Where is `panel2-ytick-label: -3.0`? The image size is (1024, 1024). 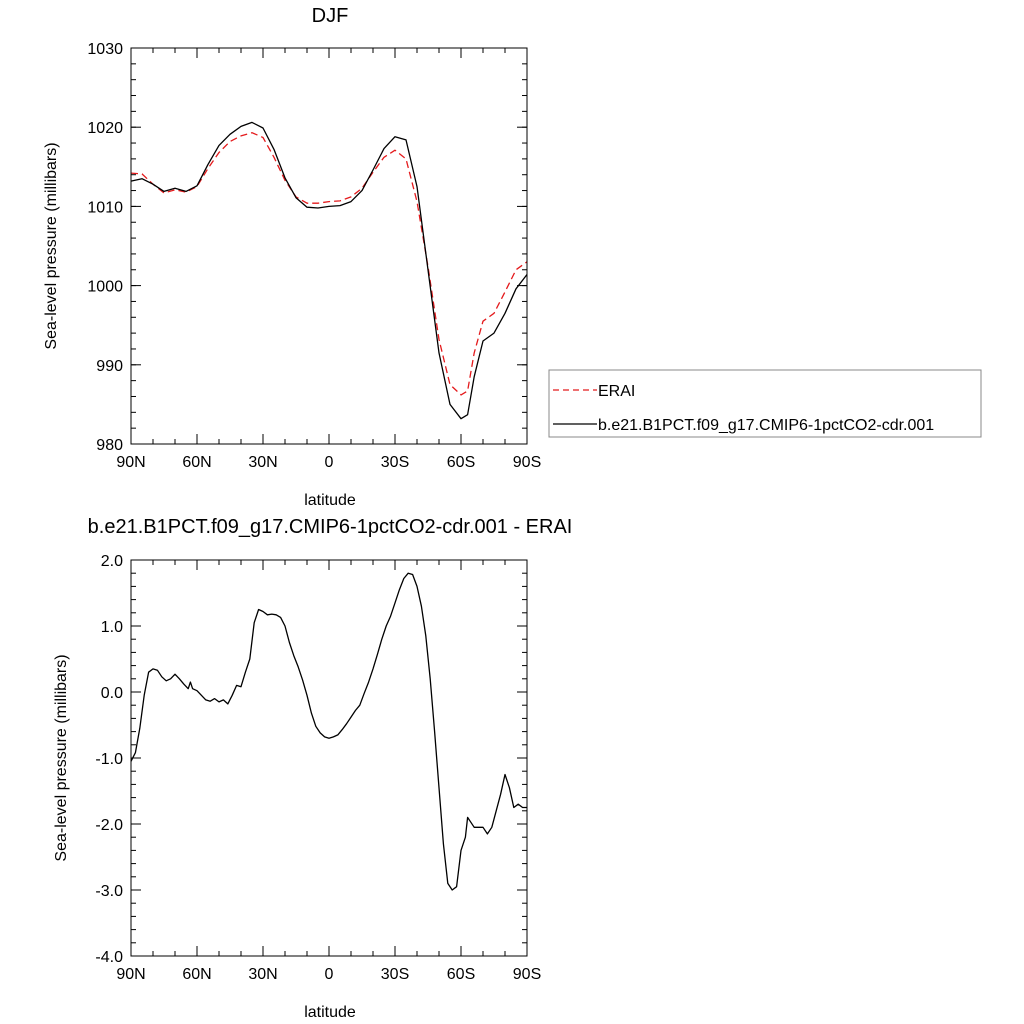
panel2-ytick-label: -3.0 is located at coordinates (109, 891).